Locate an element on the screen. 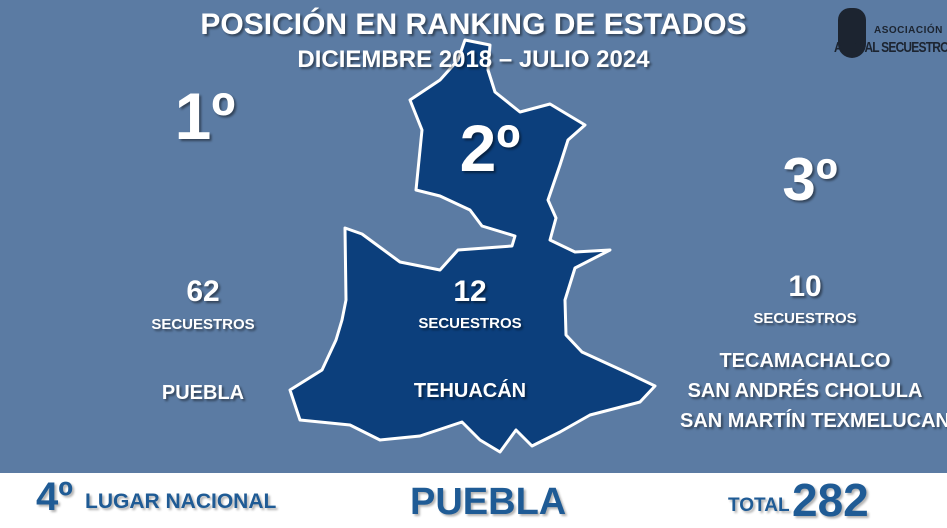 This screenshot has width=947, height=528. rank-2-count: 12 is located at coordinates (470, 291).